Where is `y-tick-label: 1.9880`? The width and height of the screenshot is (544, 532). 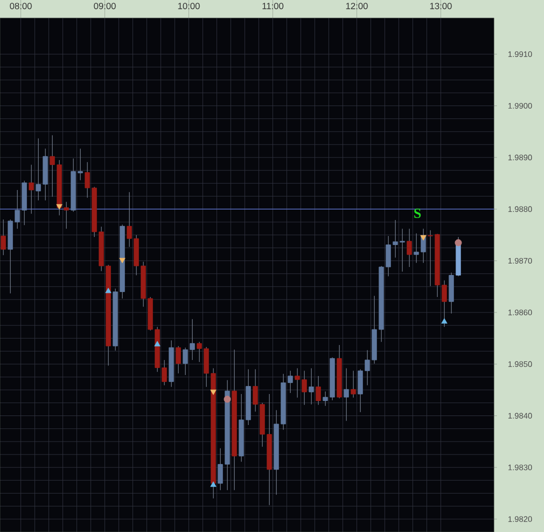
y-tick-label: 1.9880 is located at coordinates (520, 209).